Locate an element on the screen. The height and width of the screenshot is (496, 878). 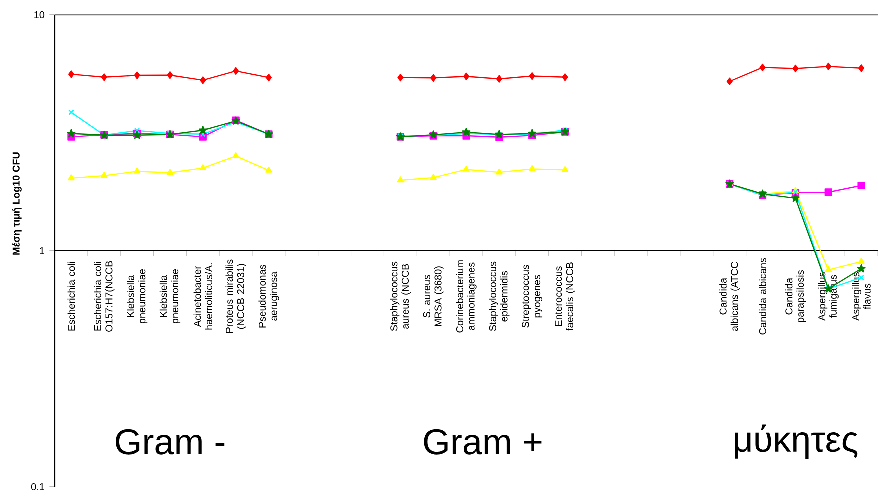
x-tick-label: Proteus mirabilis (NCCB 22031) is located at coordinates (236, 297).